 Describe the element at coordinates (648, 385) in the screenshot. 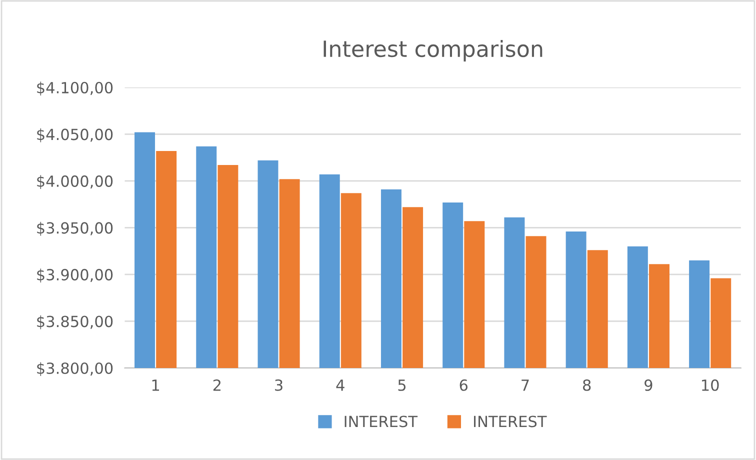

I see `x-tick-label: 9` at that location.